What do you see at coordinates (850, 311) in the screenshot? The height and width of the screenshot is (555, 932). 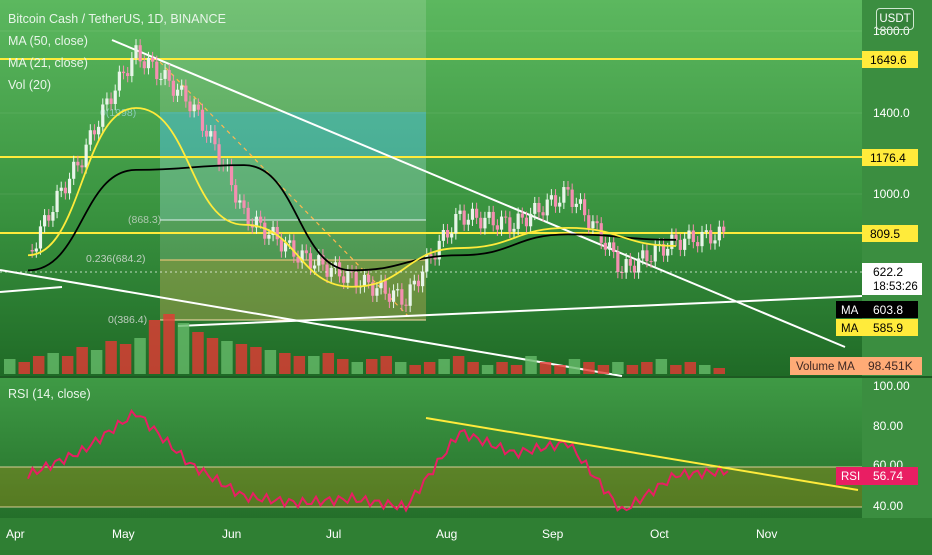 I see `ma50-tag-label: MA` at bounding box center [850, 311].